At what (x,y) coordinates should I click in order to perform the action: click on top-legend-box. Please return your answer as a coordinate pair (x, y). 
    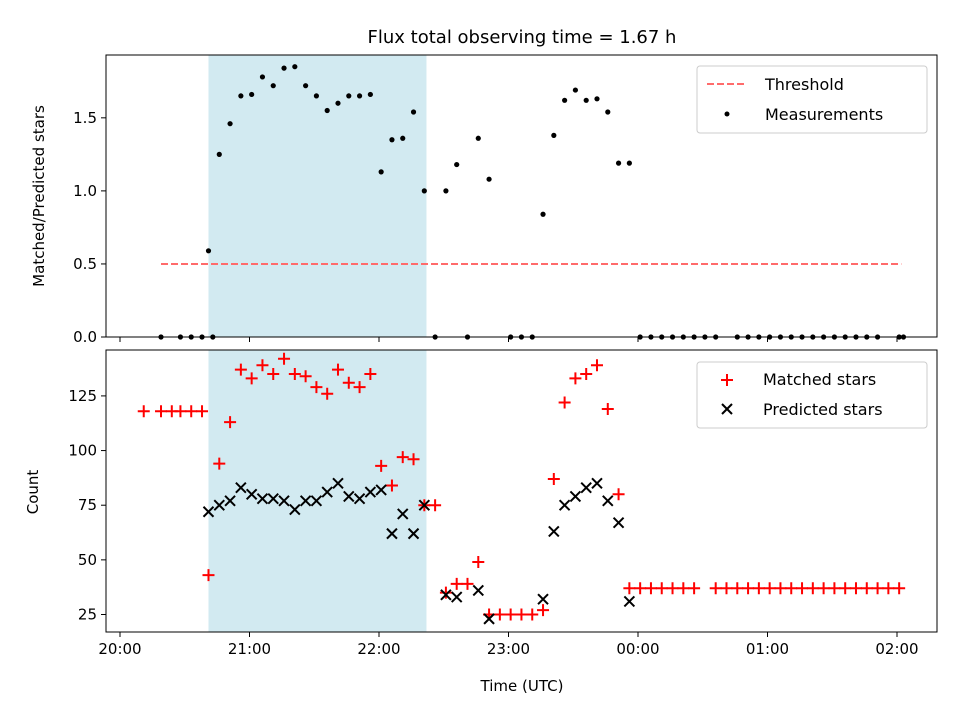
    Looking at the image, I should click on (812, 99).